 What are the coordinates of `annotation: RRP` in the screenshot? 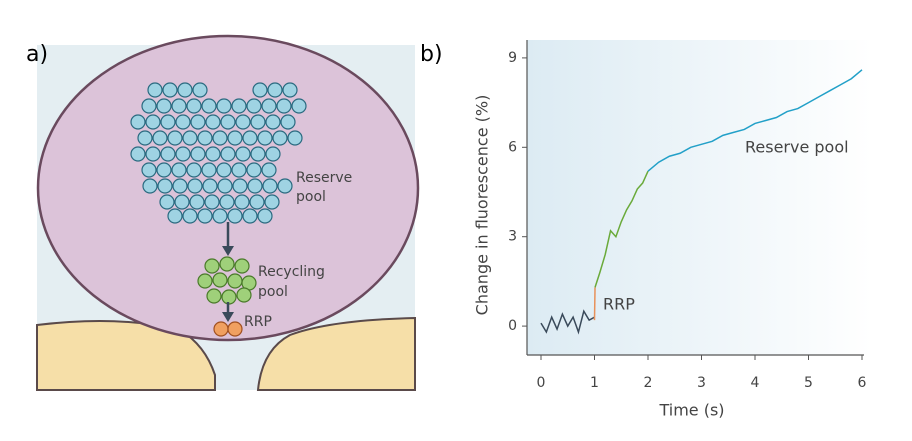 It's located at (619, 304).